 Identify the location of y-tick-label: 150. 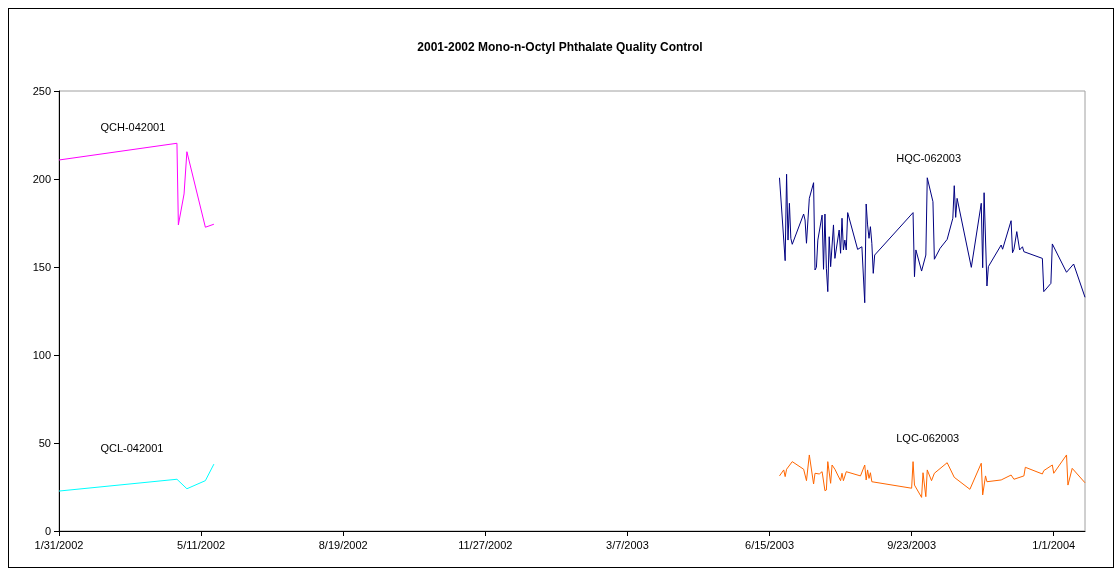
(41, 267).